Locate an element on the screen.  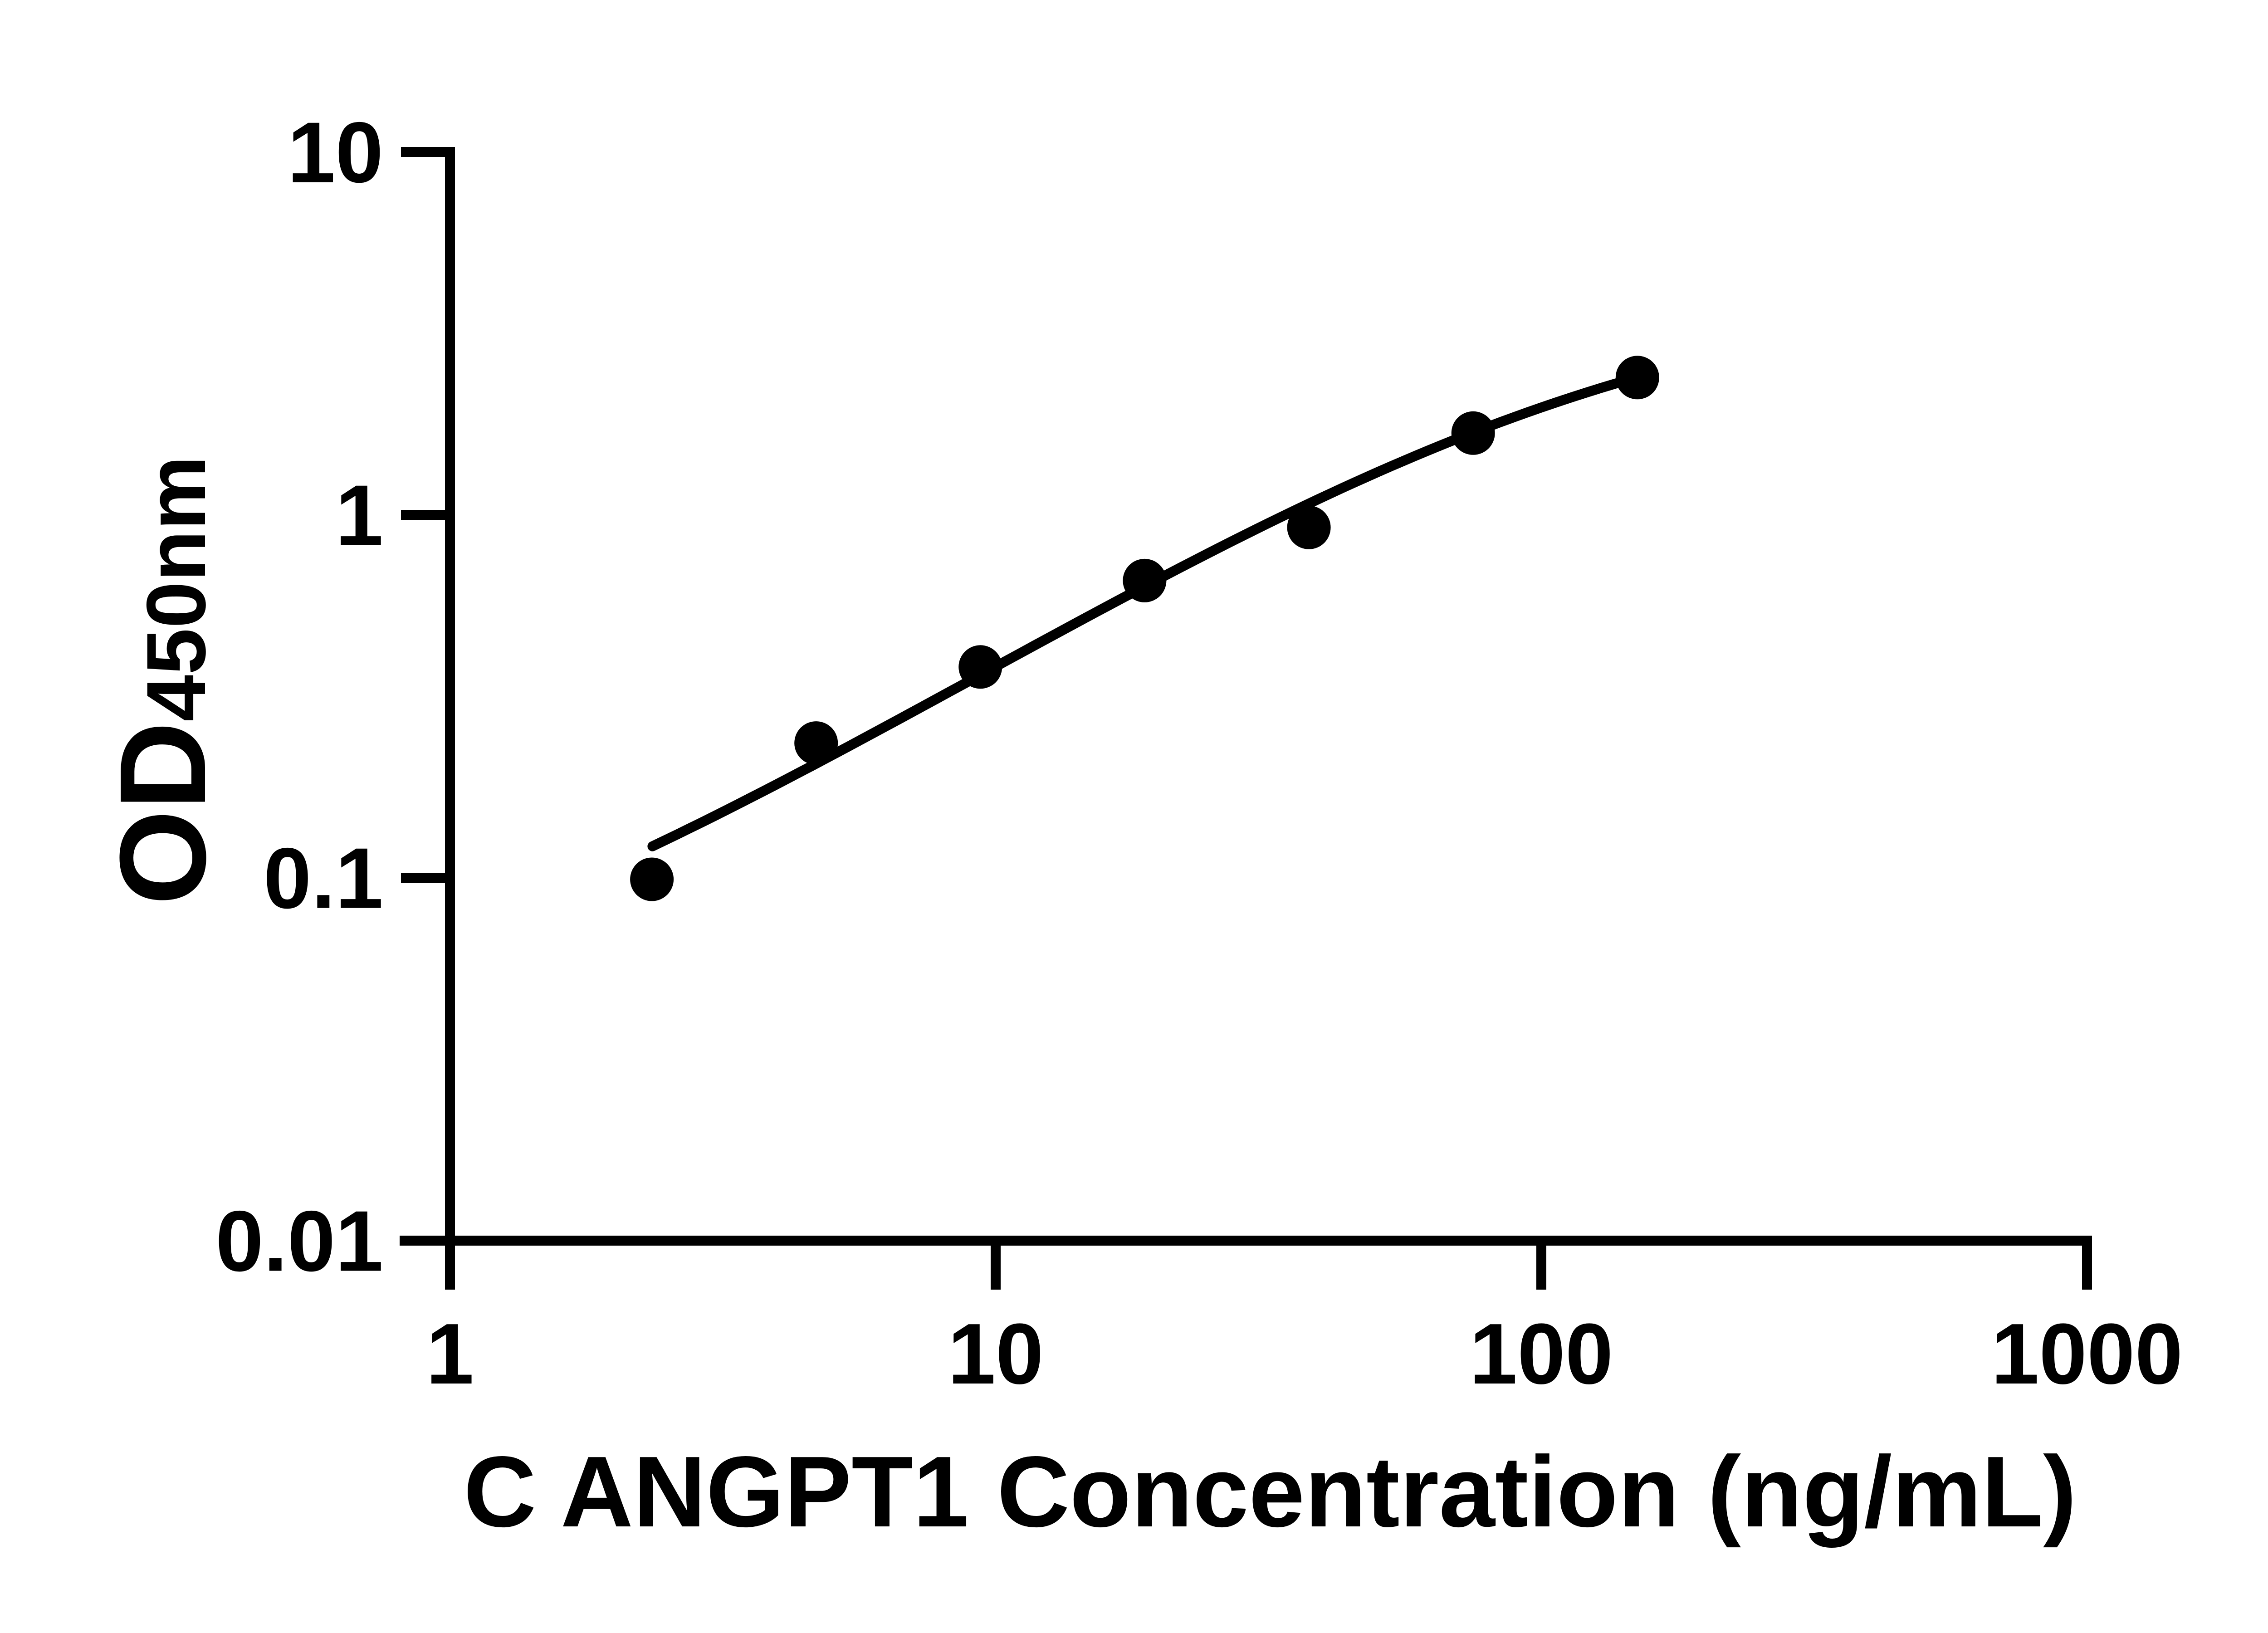
x-tick-label-100: 100 is located at coordinates (1541, 1354).